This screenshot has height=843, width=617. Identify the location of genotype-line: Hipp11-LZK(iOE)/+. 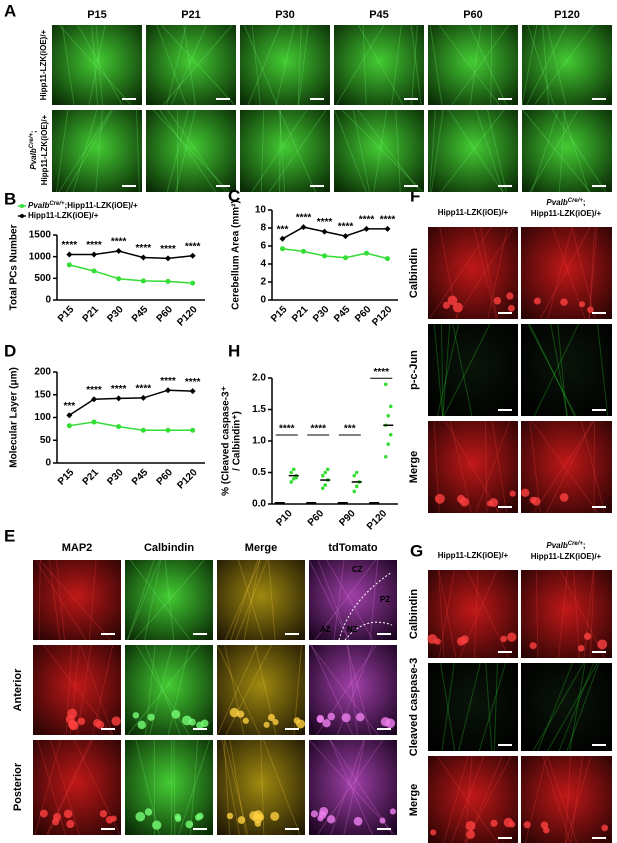
(44, 149).